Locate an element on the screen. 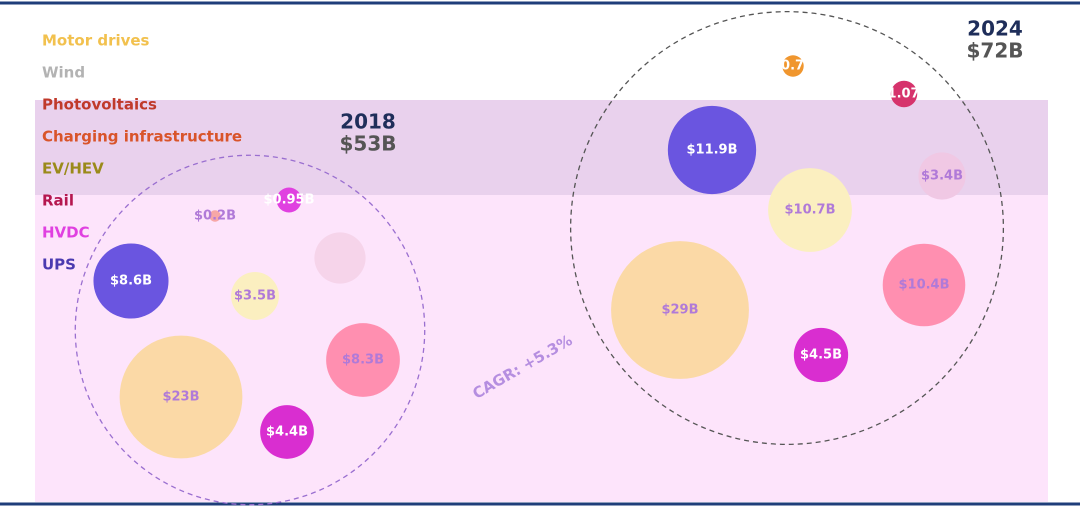 The width and height of the screenshot is (1080, 506). bubble-label: $11.9B is located at coordinates (711, 150).